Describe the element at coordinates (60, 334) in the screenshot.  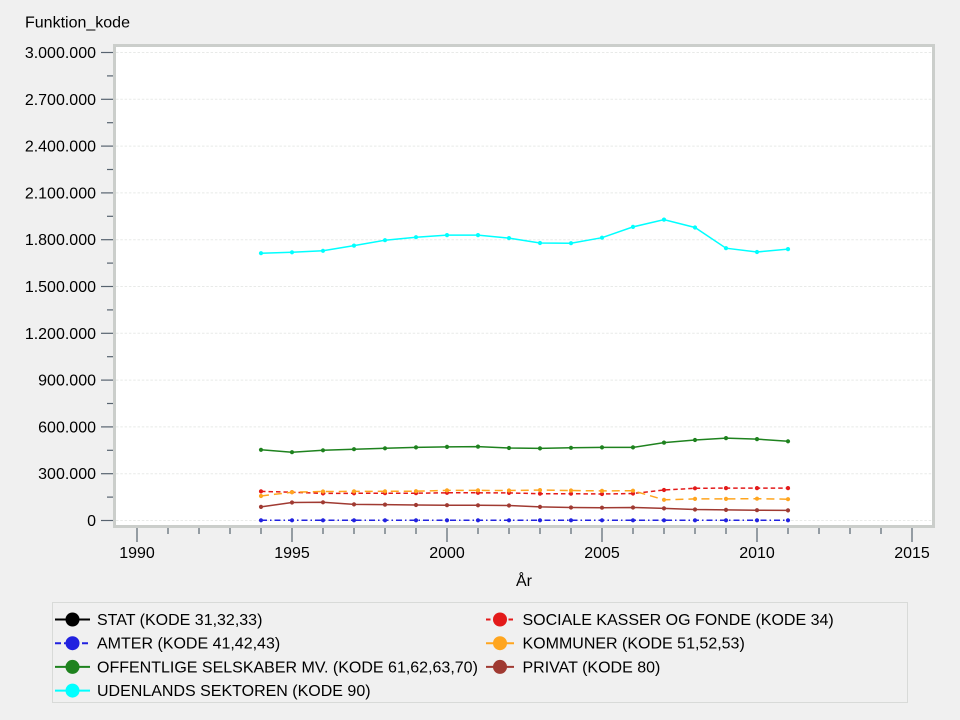
I see `svg-text: 1.200.000` at that location.